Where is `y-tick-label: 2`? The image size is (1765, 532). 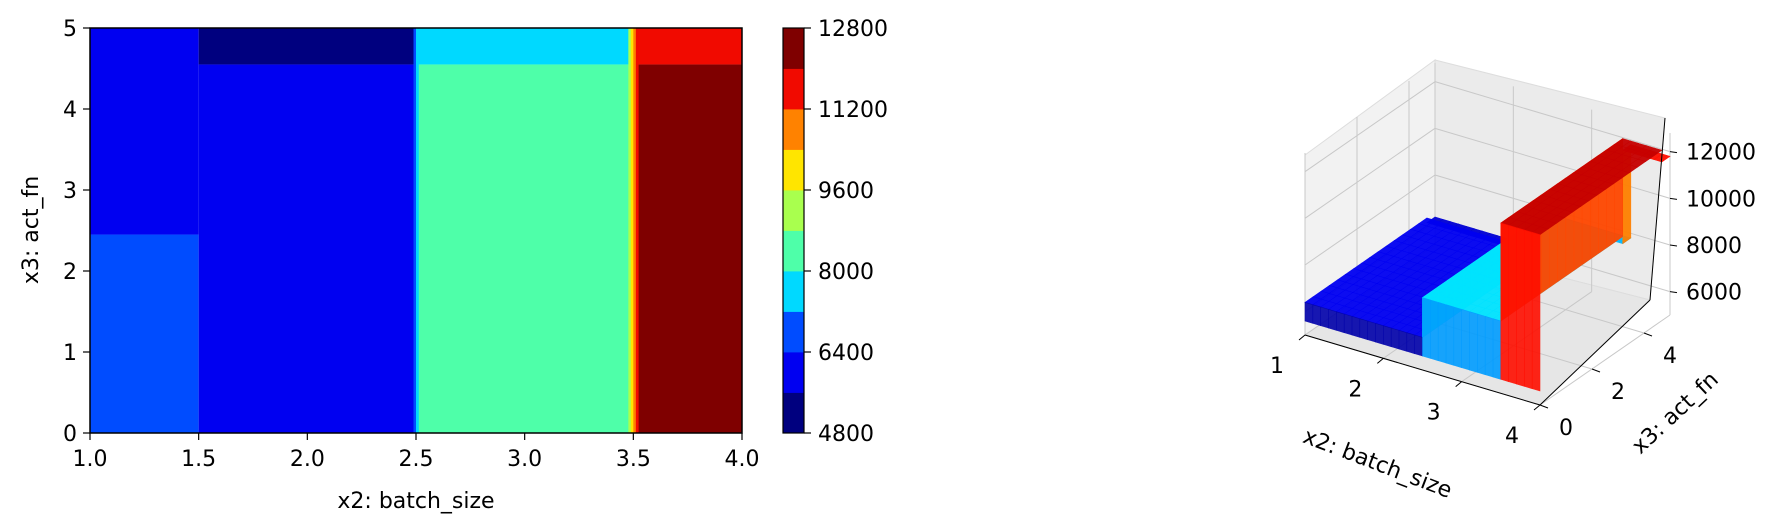
y-tick-label: 2 is located at coordinates (70, 272).